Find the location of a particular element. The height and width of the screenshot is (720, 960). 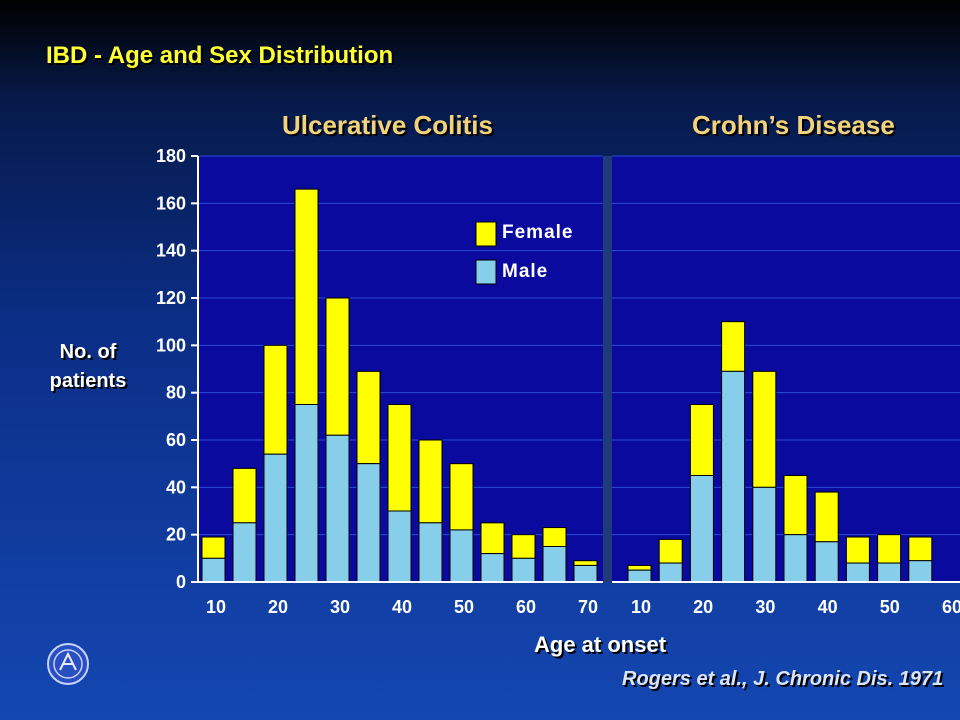

y-axis-label: No. of patients is located at coordinates (88, 366).